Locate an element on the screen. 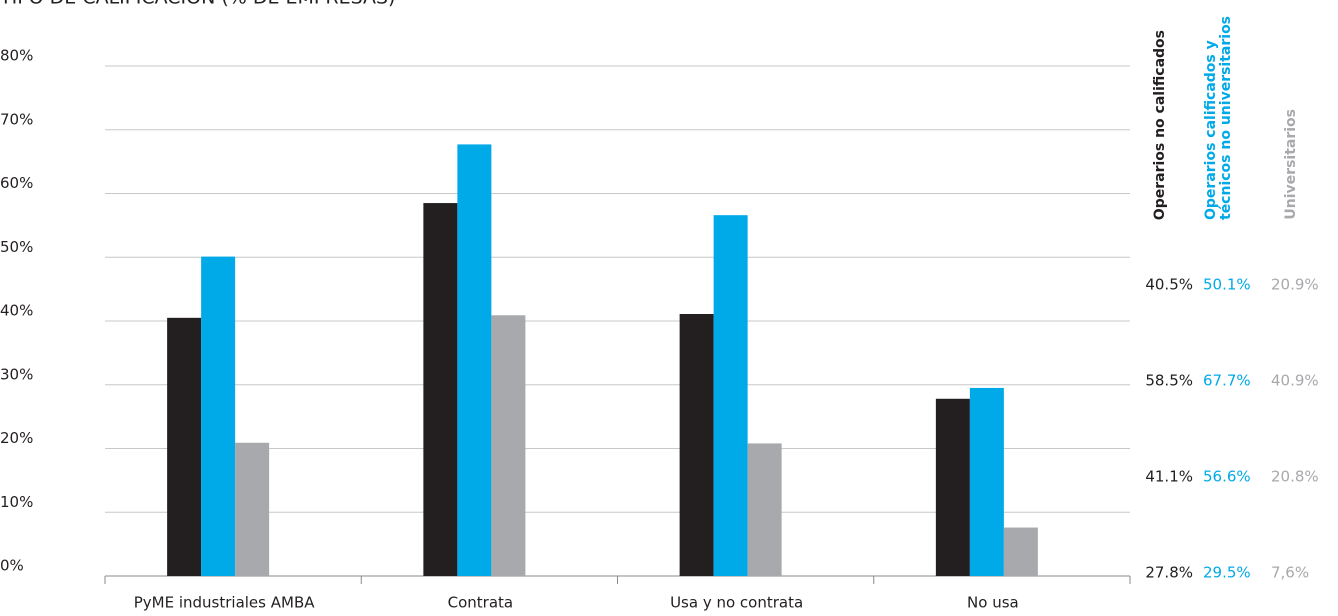 This screenshot has height=616, width=1338. value-label: 67.7% is located at coordinates (1227, 381).